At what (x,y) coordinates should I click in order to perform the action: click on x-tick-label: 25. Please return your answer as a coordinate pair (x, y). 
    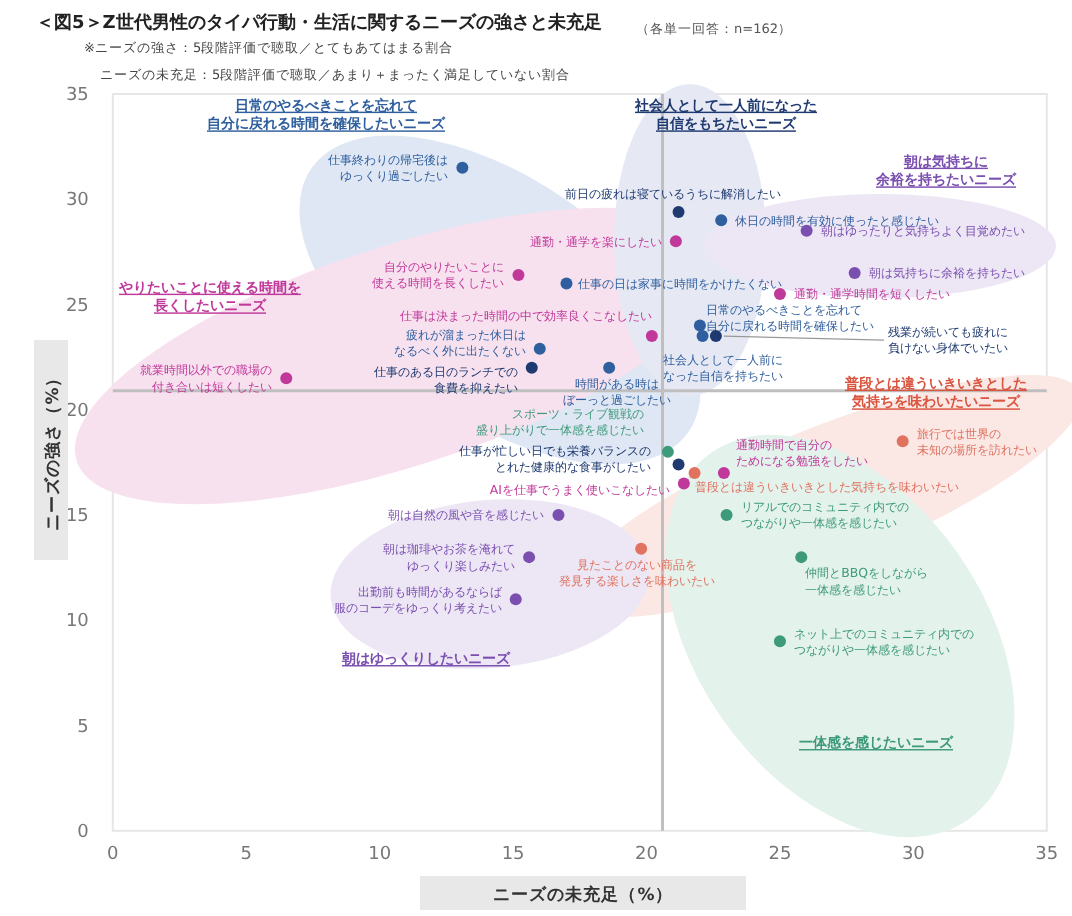
    Looking at the image, I should click on (780, 854).